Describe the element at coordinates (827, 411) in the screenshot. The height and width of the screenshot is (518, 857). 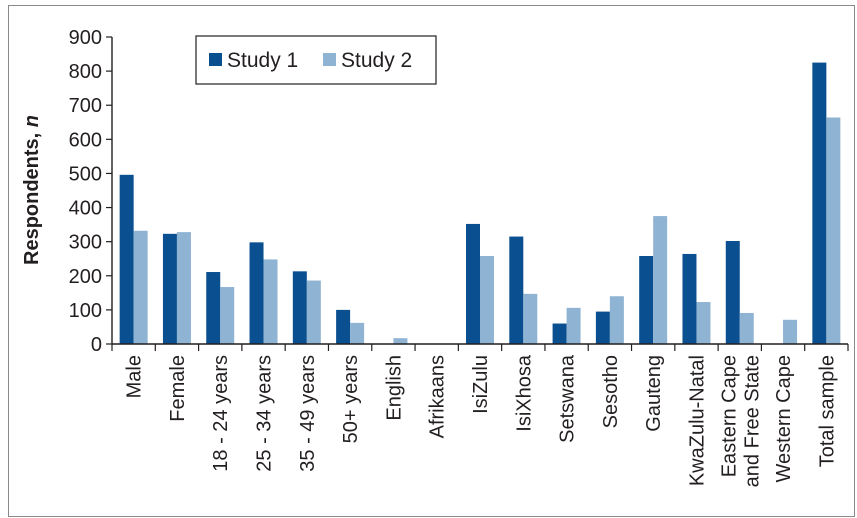
I see `x-category-label: Total sample` at that location.